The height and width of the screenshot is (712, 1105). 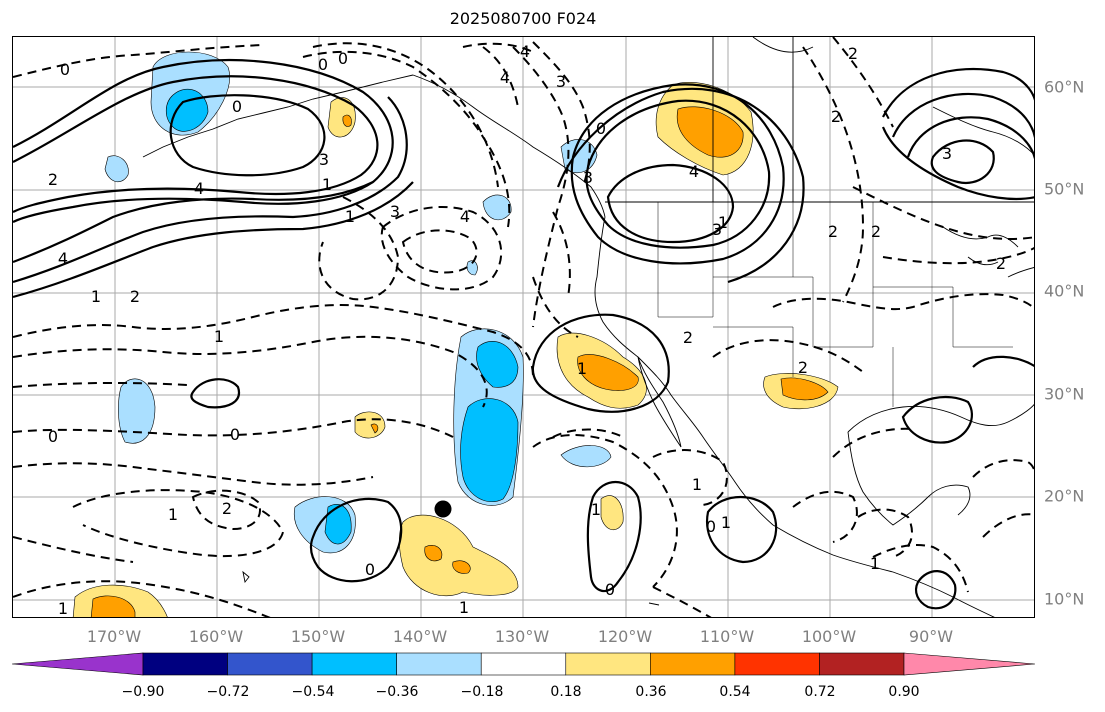 I want to click on lon-label-150w: 150°W, so click(x=318, y=636).